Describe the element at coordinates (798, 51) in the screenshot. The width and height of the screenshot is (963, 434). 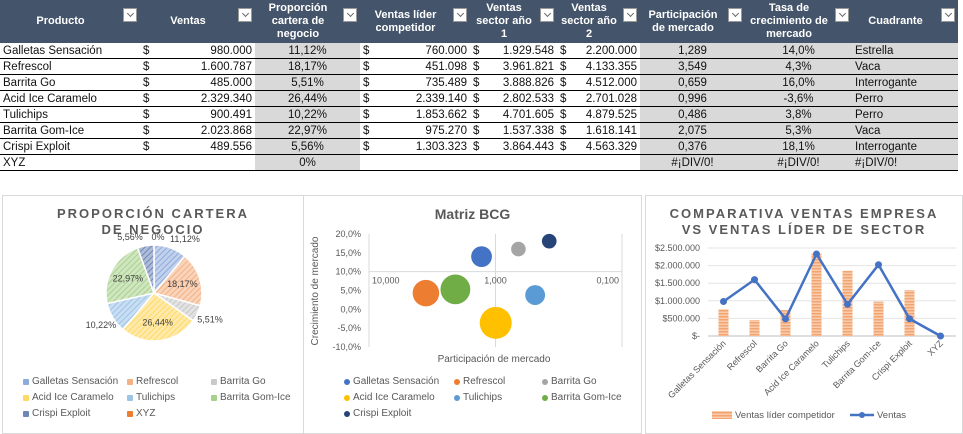
I see `cell-tasa: 14,0%` at that location.